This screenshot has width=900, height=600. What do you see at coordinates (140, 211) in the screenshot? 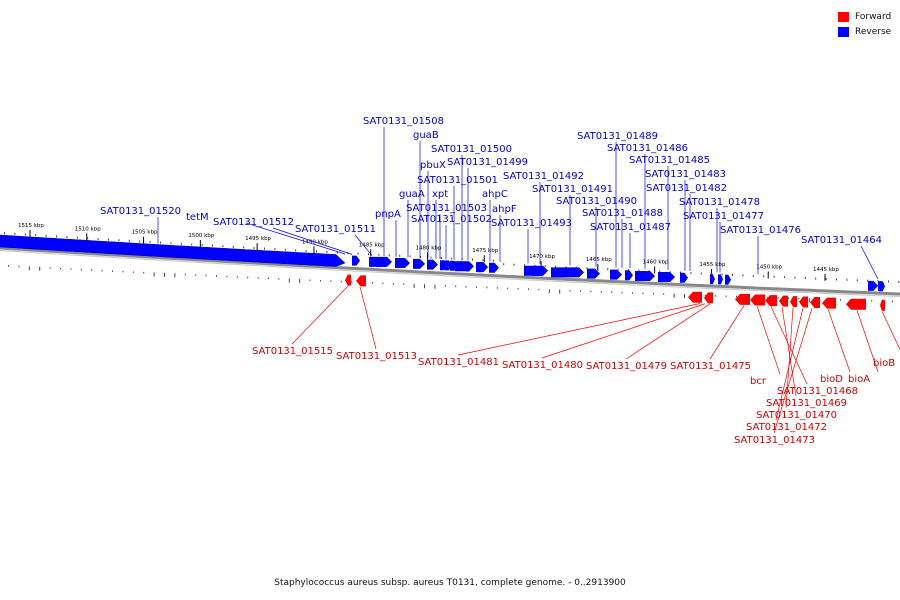
I see `gene-label-reverse: SAT0131_01520` at bounding box center [140, 211].